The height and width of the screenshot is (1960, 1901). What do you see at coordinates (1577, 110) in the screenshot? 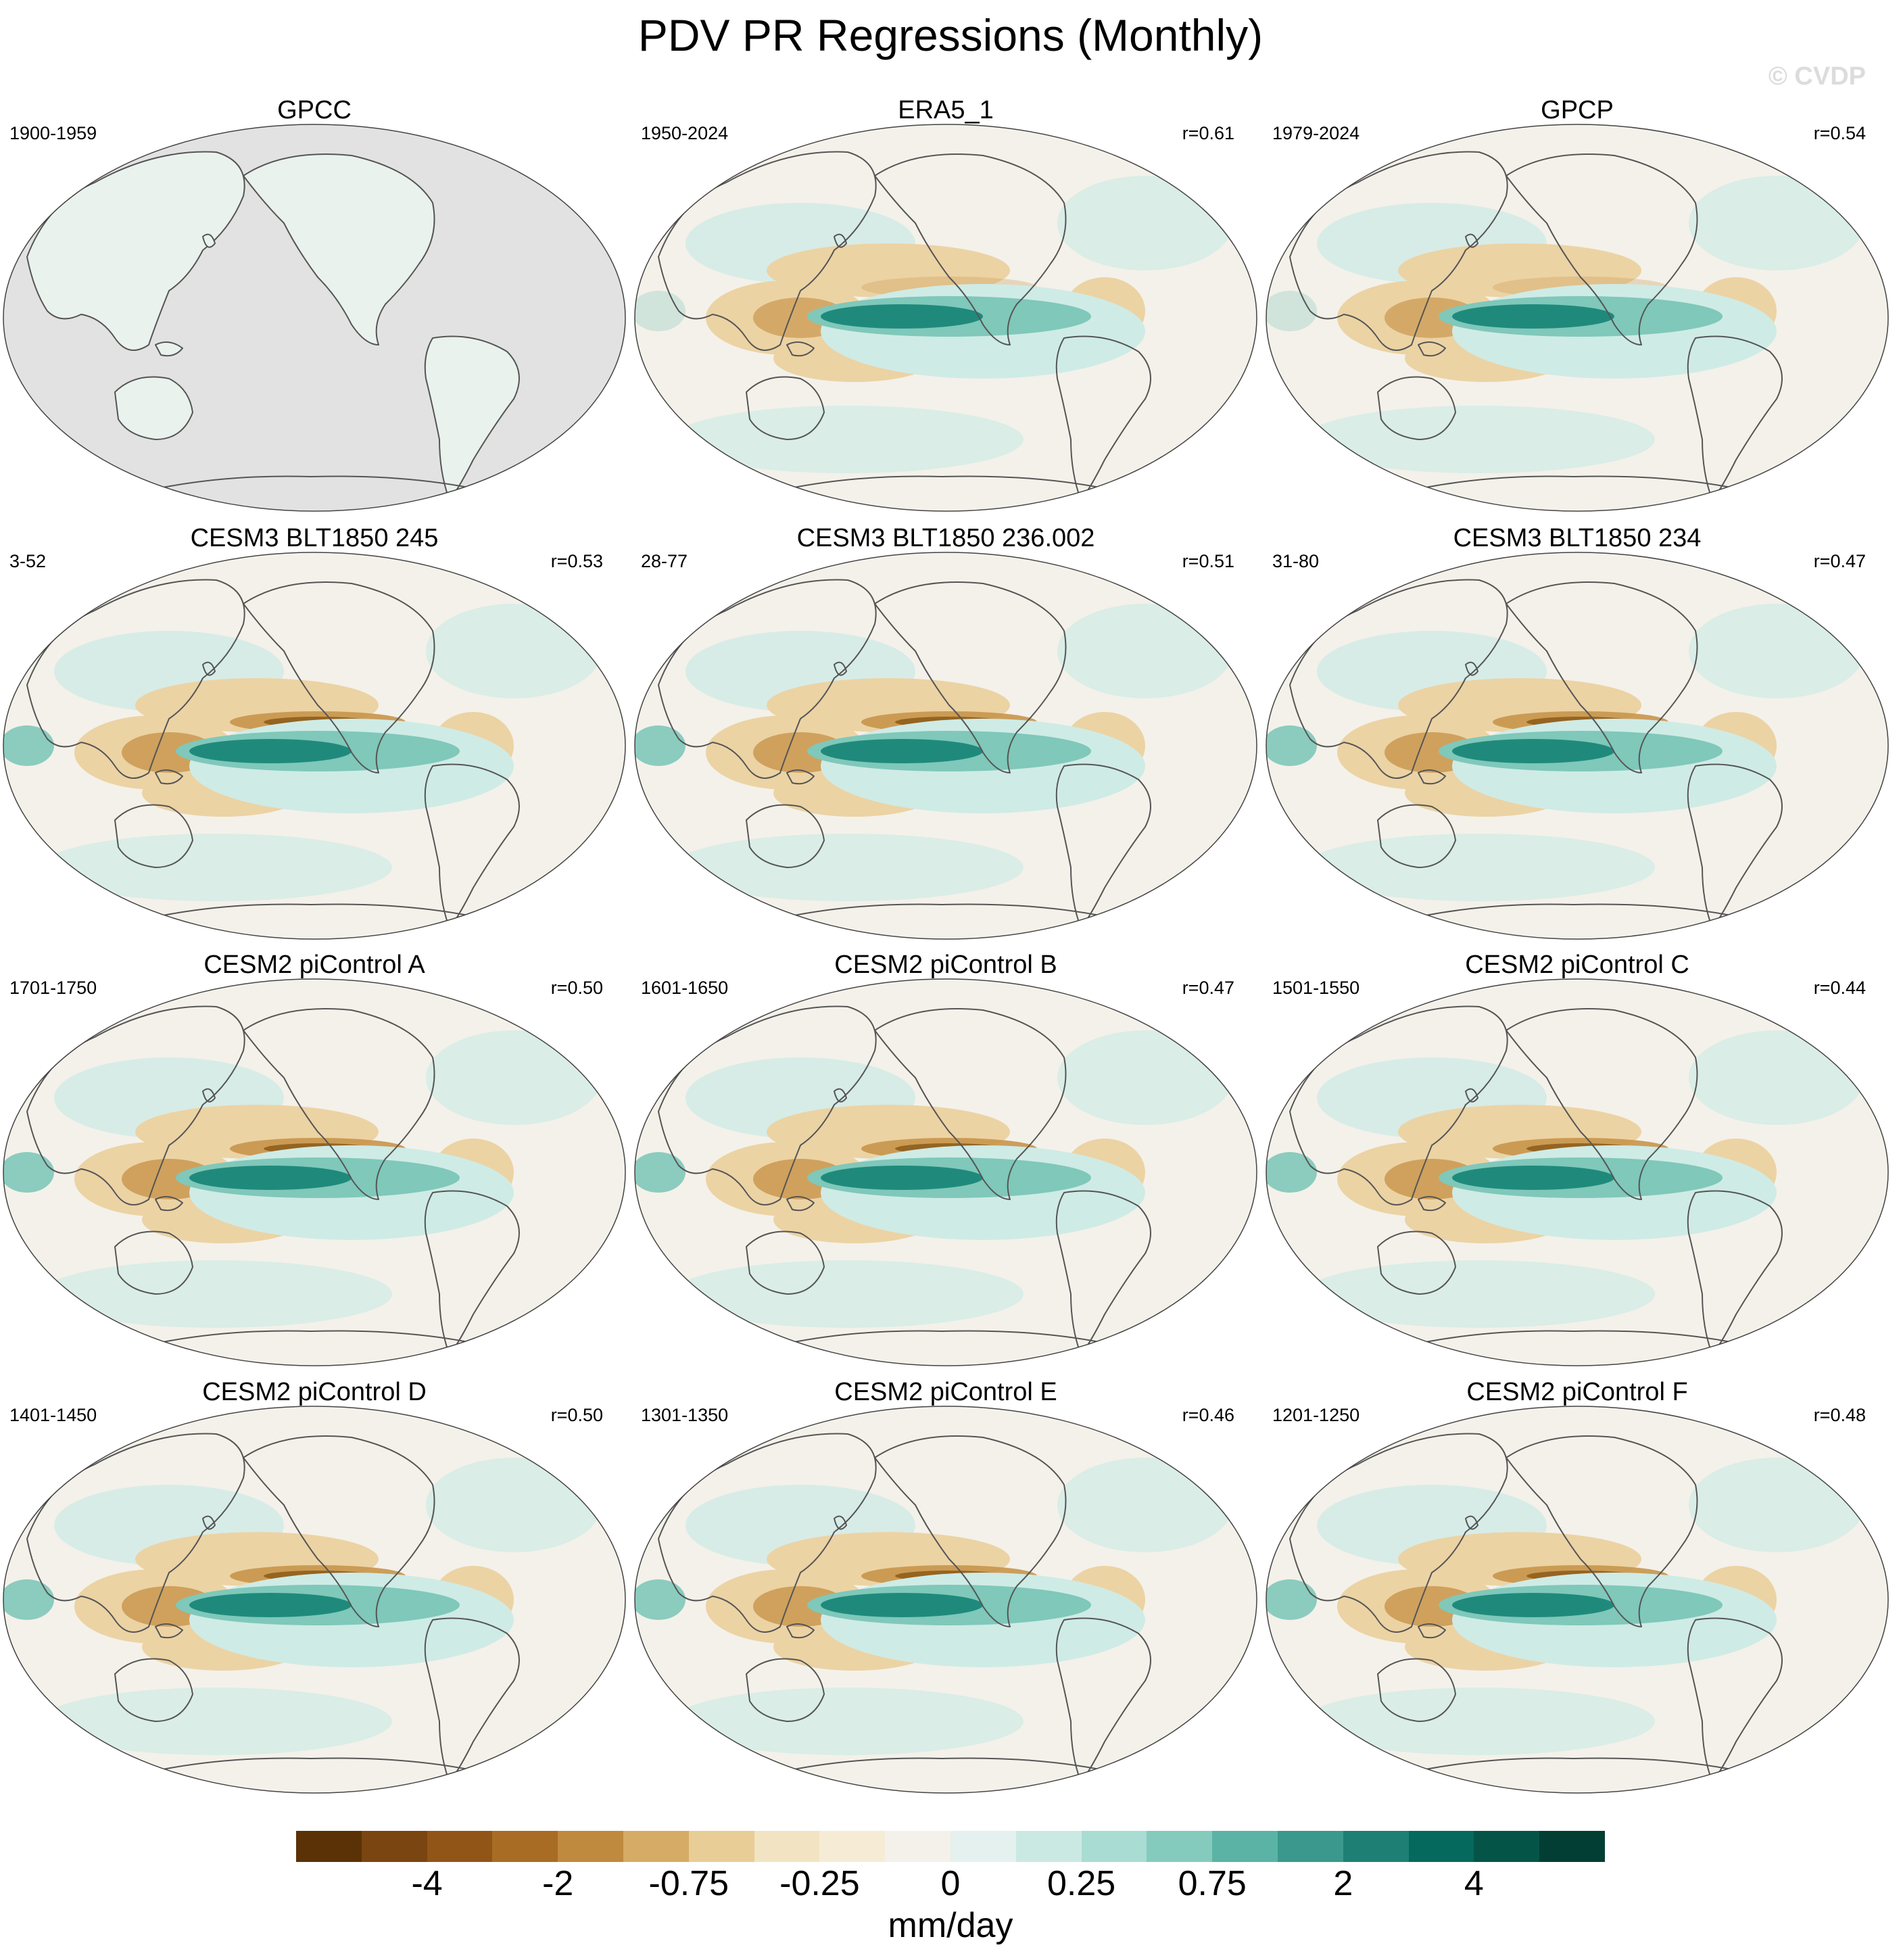
I see `panel-title: GPCP` at bounding box center [1577, 110].